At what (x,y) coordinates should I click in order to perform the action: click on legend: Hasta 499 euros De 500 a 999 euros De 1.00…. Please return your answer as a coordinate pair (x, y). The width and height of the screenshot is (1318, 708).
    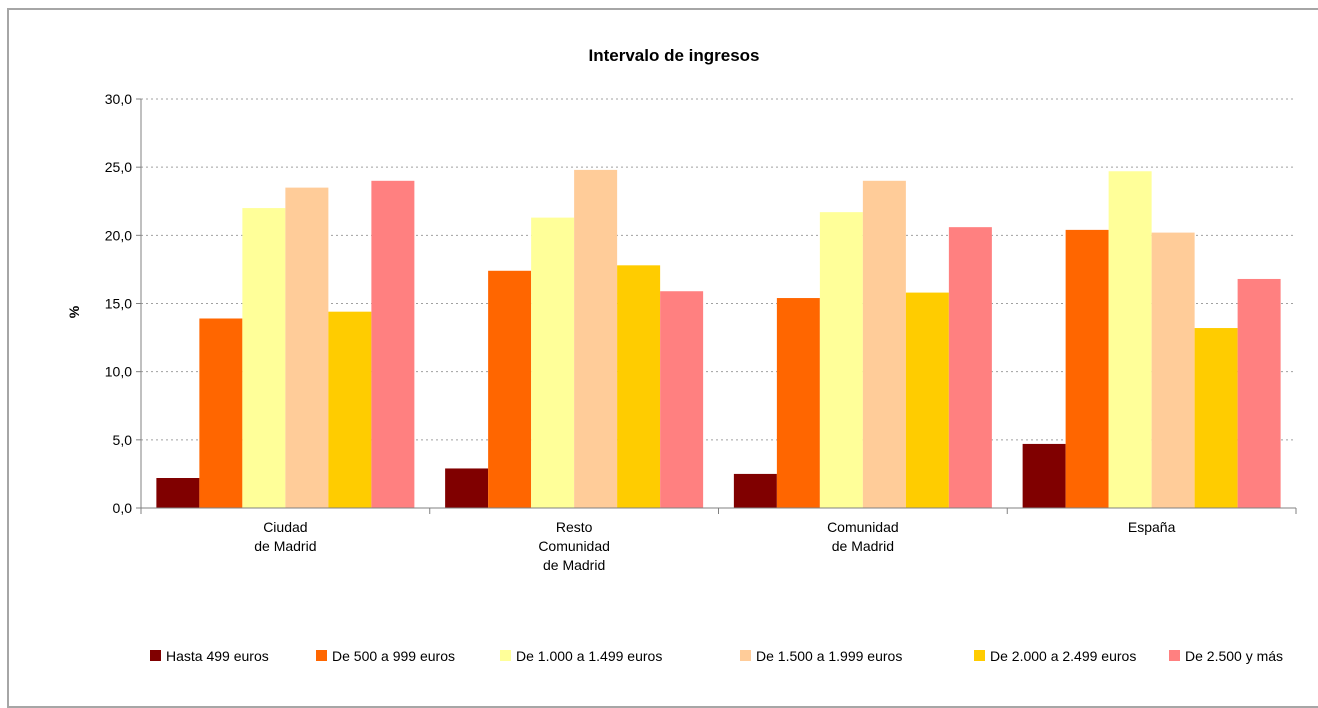
    Looking at the image, I should click on (716, 656).